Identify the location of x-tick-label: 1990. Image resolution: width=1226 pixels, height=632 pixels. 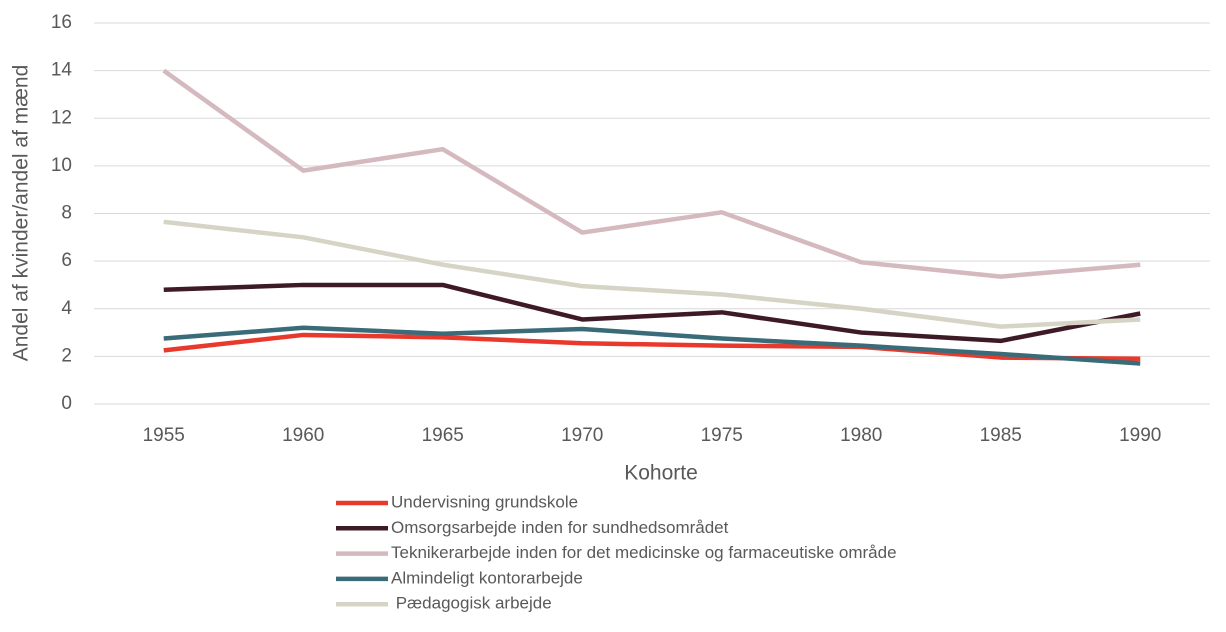
(1140, 435).